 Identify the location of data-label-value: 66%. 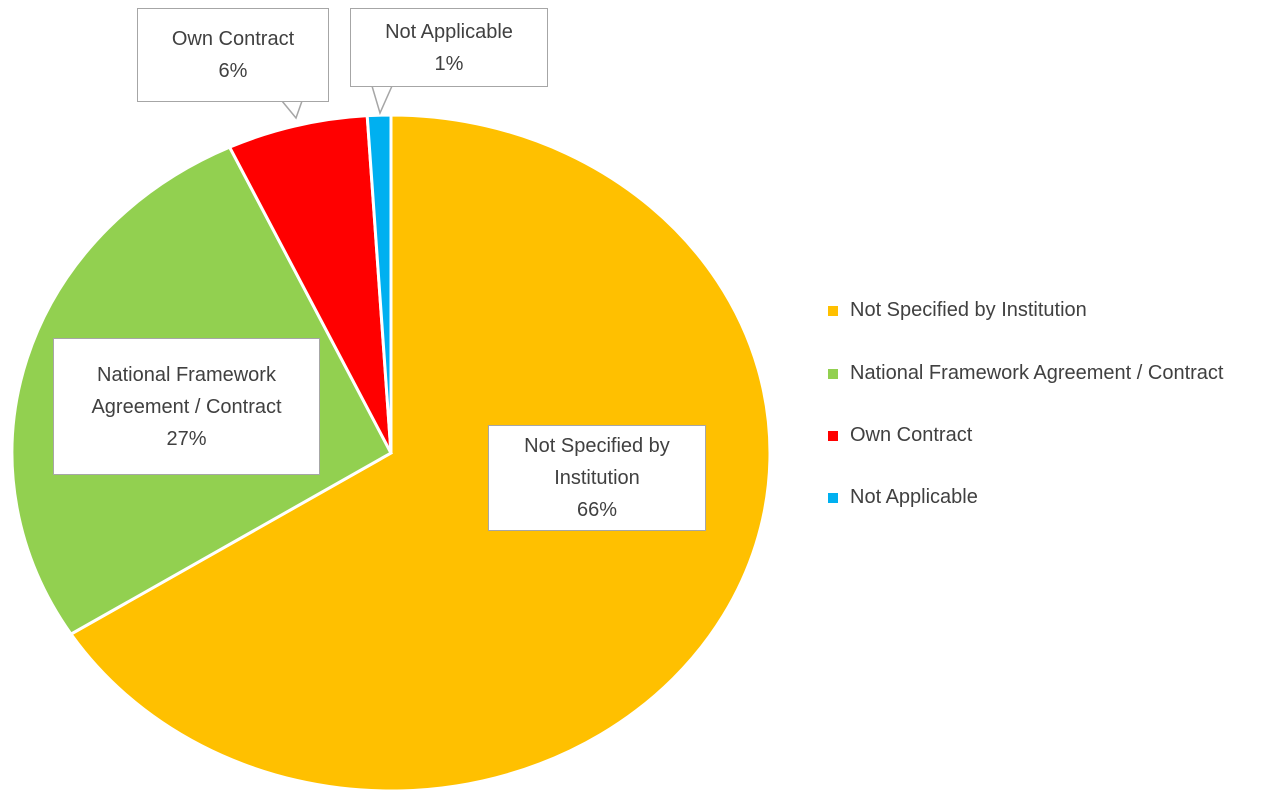
(597, 510).